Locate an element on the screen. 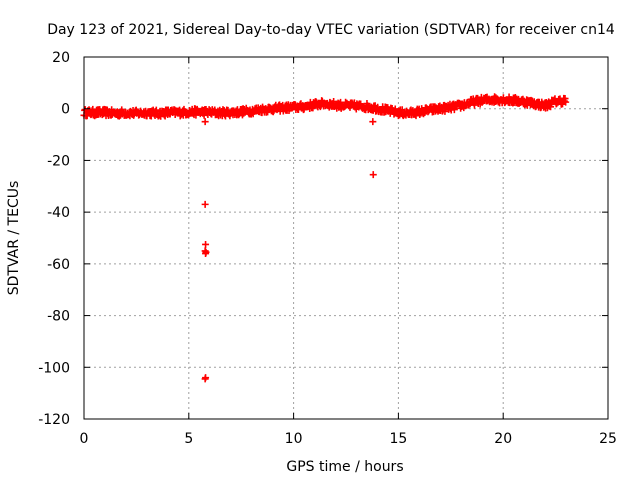 The height and width of the screenshot is (480, 640). x-tick-label: 10 is located at coordinates (294, 439).